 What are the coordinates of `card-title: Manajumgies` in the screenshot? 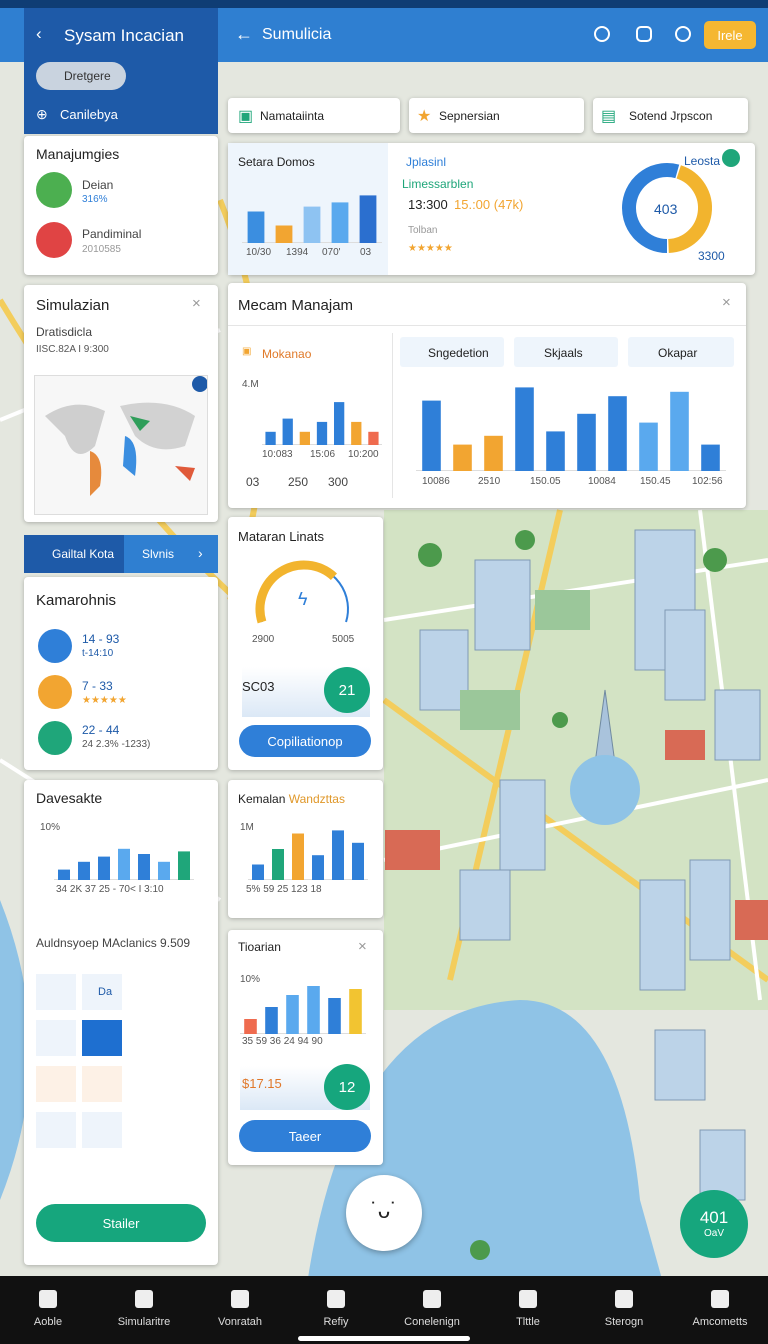 It's located at (78, 154).